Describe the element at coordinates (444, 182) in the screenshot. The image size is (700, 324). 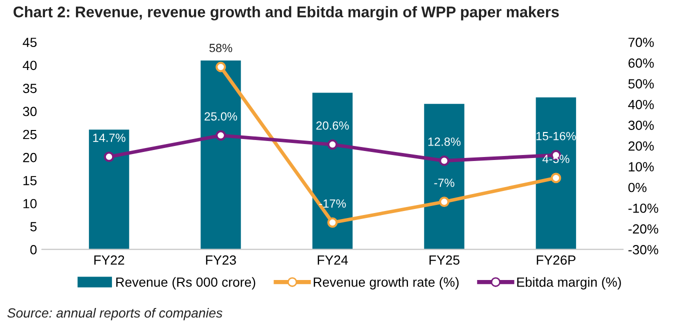
I see `data-label: -7%` at that location.